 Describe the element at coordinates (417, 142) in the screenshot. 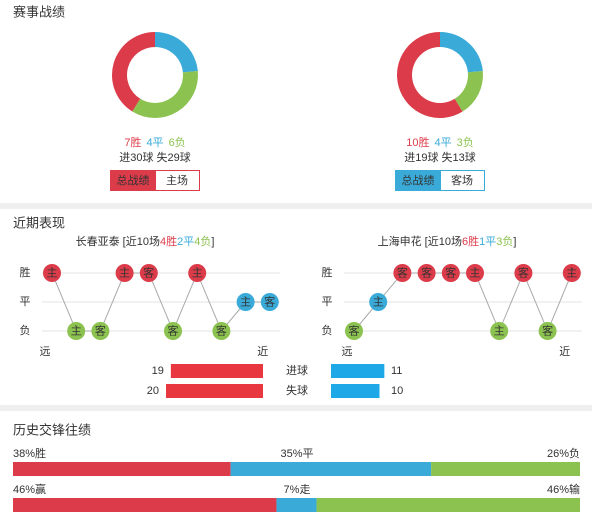

I see `record-label: 10胜` at that location.